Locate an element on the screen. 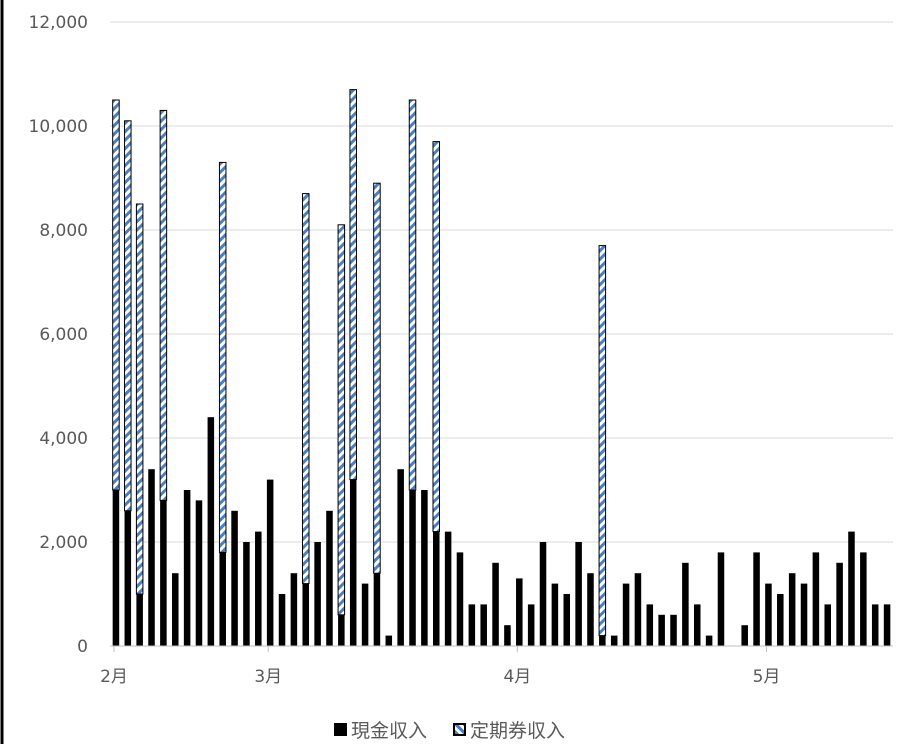 The height and width of the screenshot is (744, 899). y-axis-ticks: 0 2,000 4,000 6,000 8,000 10,000 12,000 is located at coordinates (58, 335).